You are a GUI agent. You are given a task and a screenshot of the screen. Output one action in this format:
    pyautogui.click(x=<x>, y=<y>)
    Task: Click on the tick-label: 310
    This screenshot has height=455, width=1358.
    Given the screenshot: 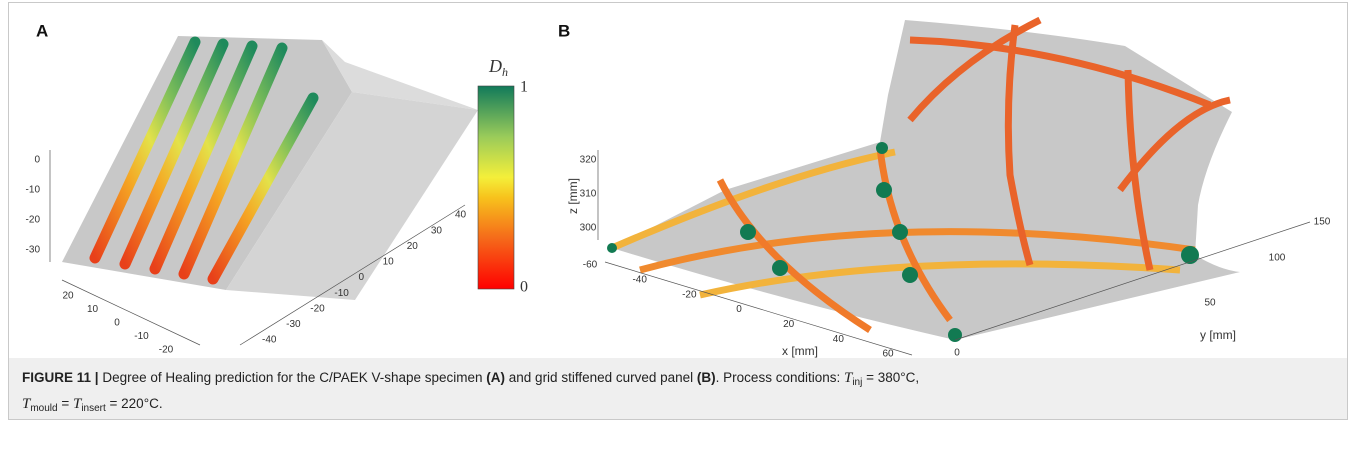 What is the action you would take?
    pyautogui.click(x=588, y=194)
    